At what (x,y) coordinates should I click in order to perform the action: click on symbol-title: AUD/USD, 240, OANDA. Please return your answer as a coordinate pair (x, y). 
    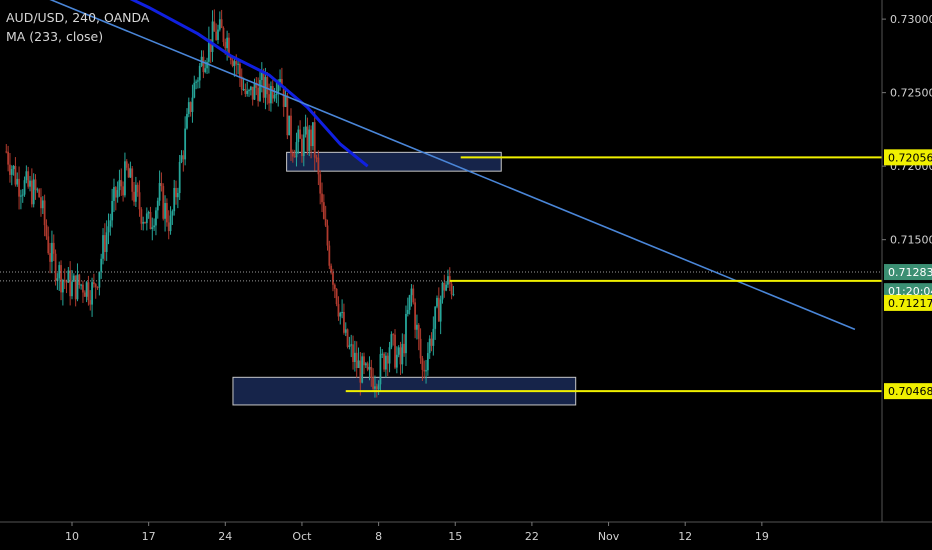
    Looking at the image, I should click on (78, 17).